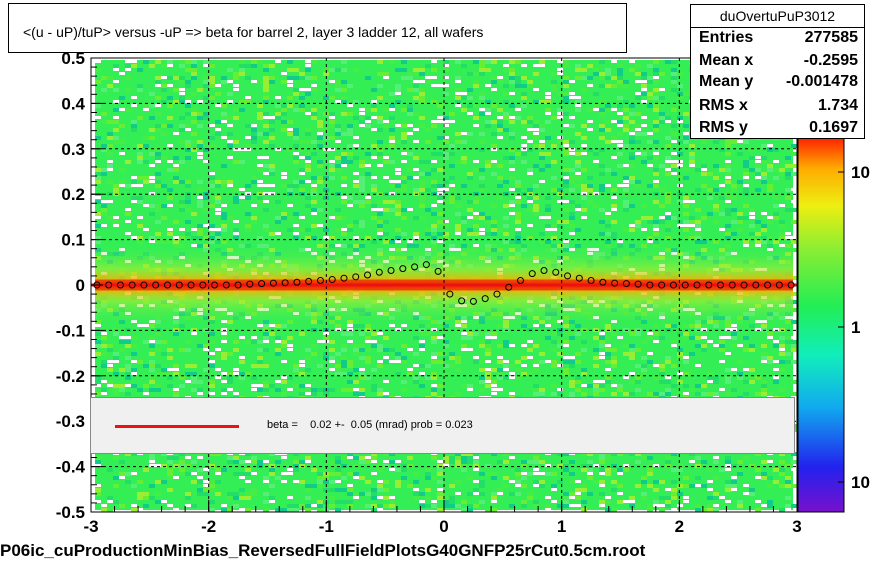 The width and height of the screenshot is (885, 569). What do you see at coordinates (73, 240) in the screenshot?
I see `y-tick-label: 0.1` at bounding box center [73, 240].